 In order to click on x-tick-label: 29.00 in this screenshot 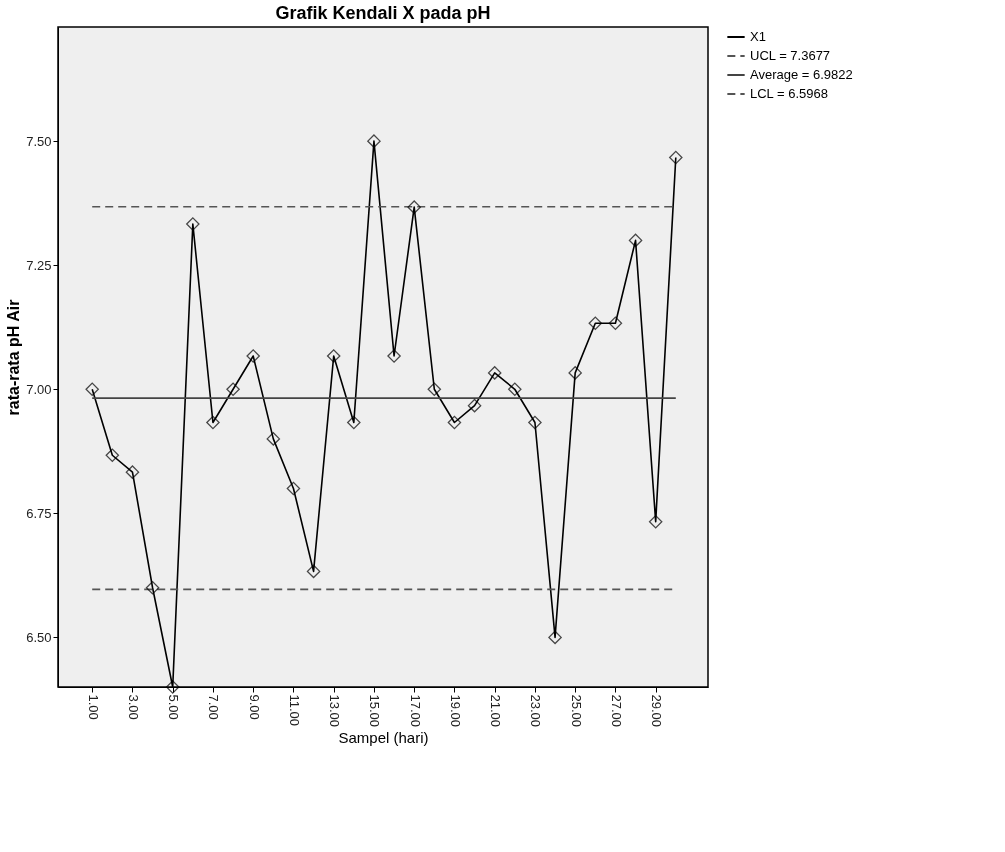, I will do `click(657, 711)`.